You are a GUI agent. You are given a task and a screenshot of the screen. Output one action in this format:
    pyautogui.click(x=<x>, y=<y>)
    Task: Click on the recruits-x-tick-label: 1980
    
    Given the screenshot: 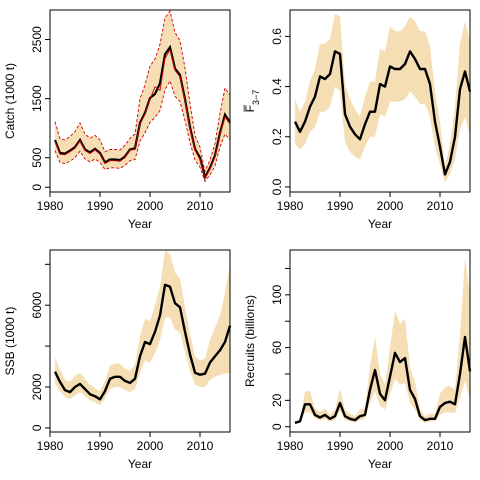 What is the action you would take?
    pyautogui.click(x=290, y=446)
    